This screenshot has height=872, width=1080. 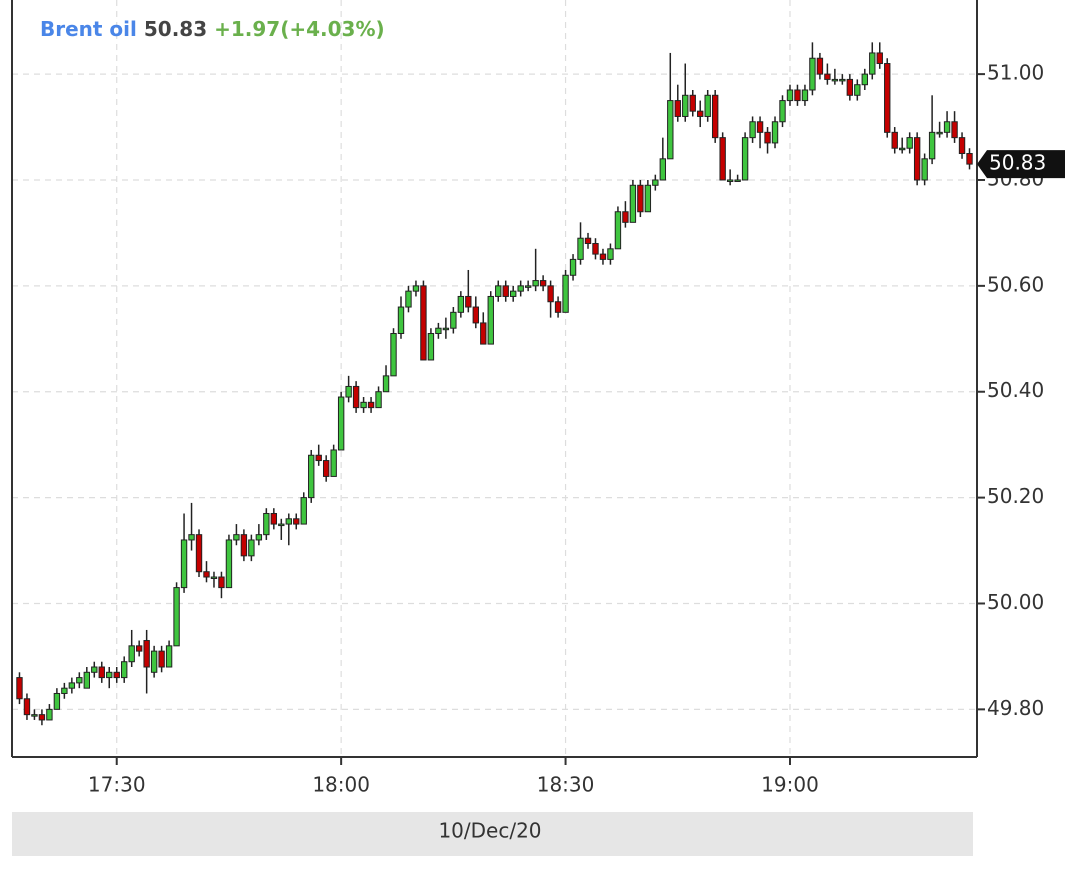 I want to click on y-tick-label: 51.00, so click(x=1015, y=73).